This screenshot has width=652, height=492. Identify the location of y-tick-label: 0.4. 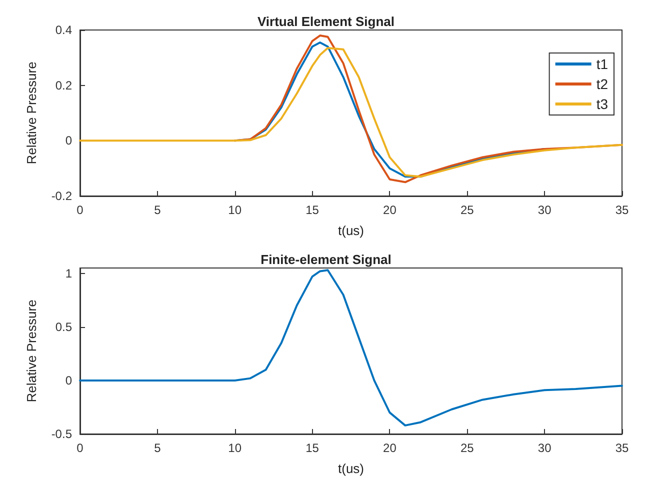
(63, 30).